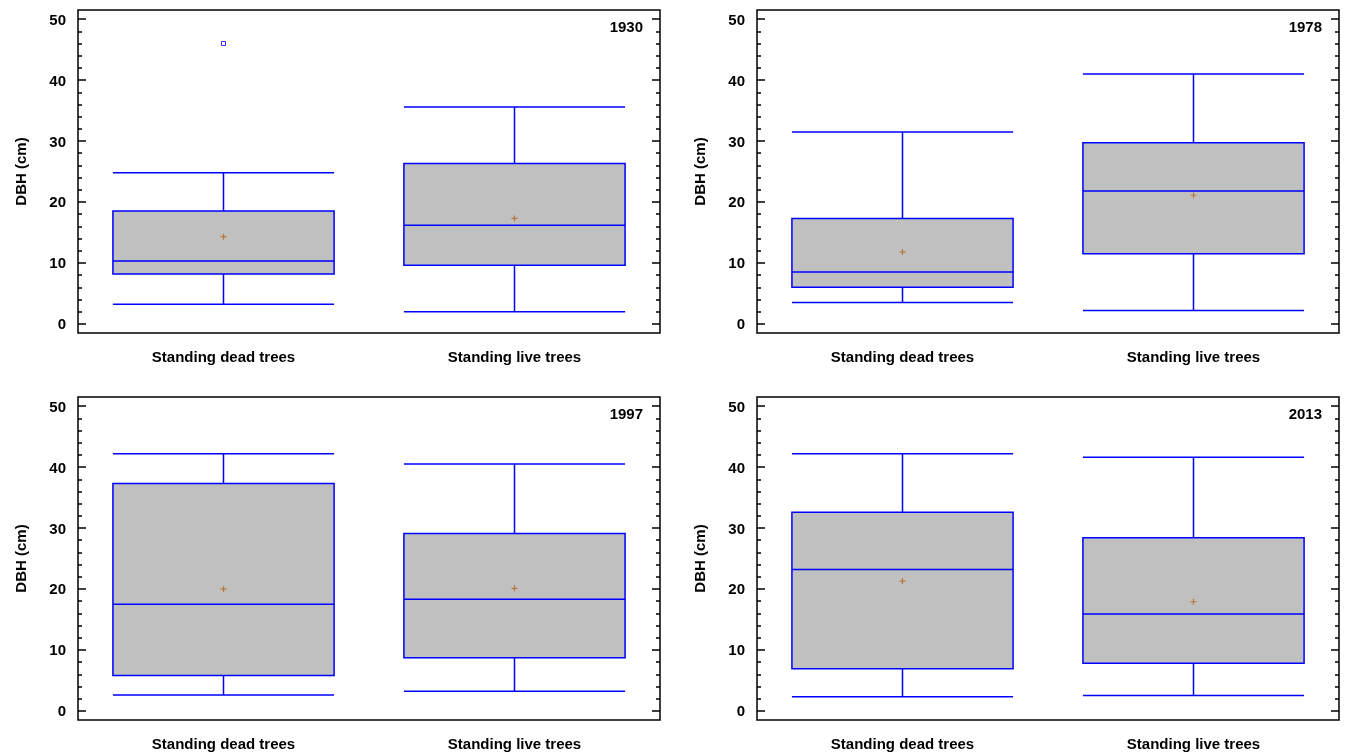 This screenshot has height=754, width=1346. I want to click on text: 2013, so click(1305, 413).